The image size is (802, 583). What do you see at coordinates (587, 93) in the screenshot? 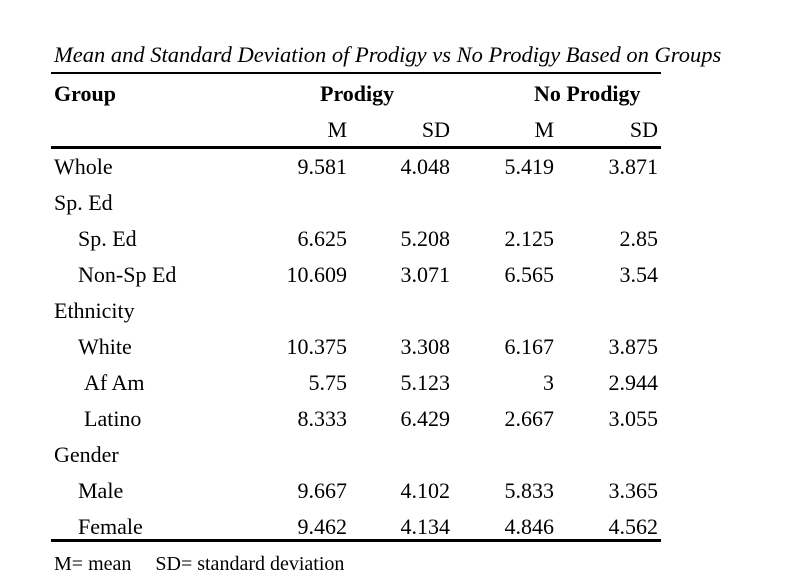
I see `header-no-prodigy: No Prodigy` at bounding box center [587, 93].